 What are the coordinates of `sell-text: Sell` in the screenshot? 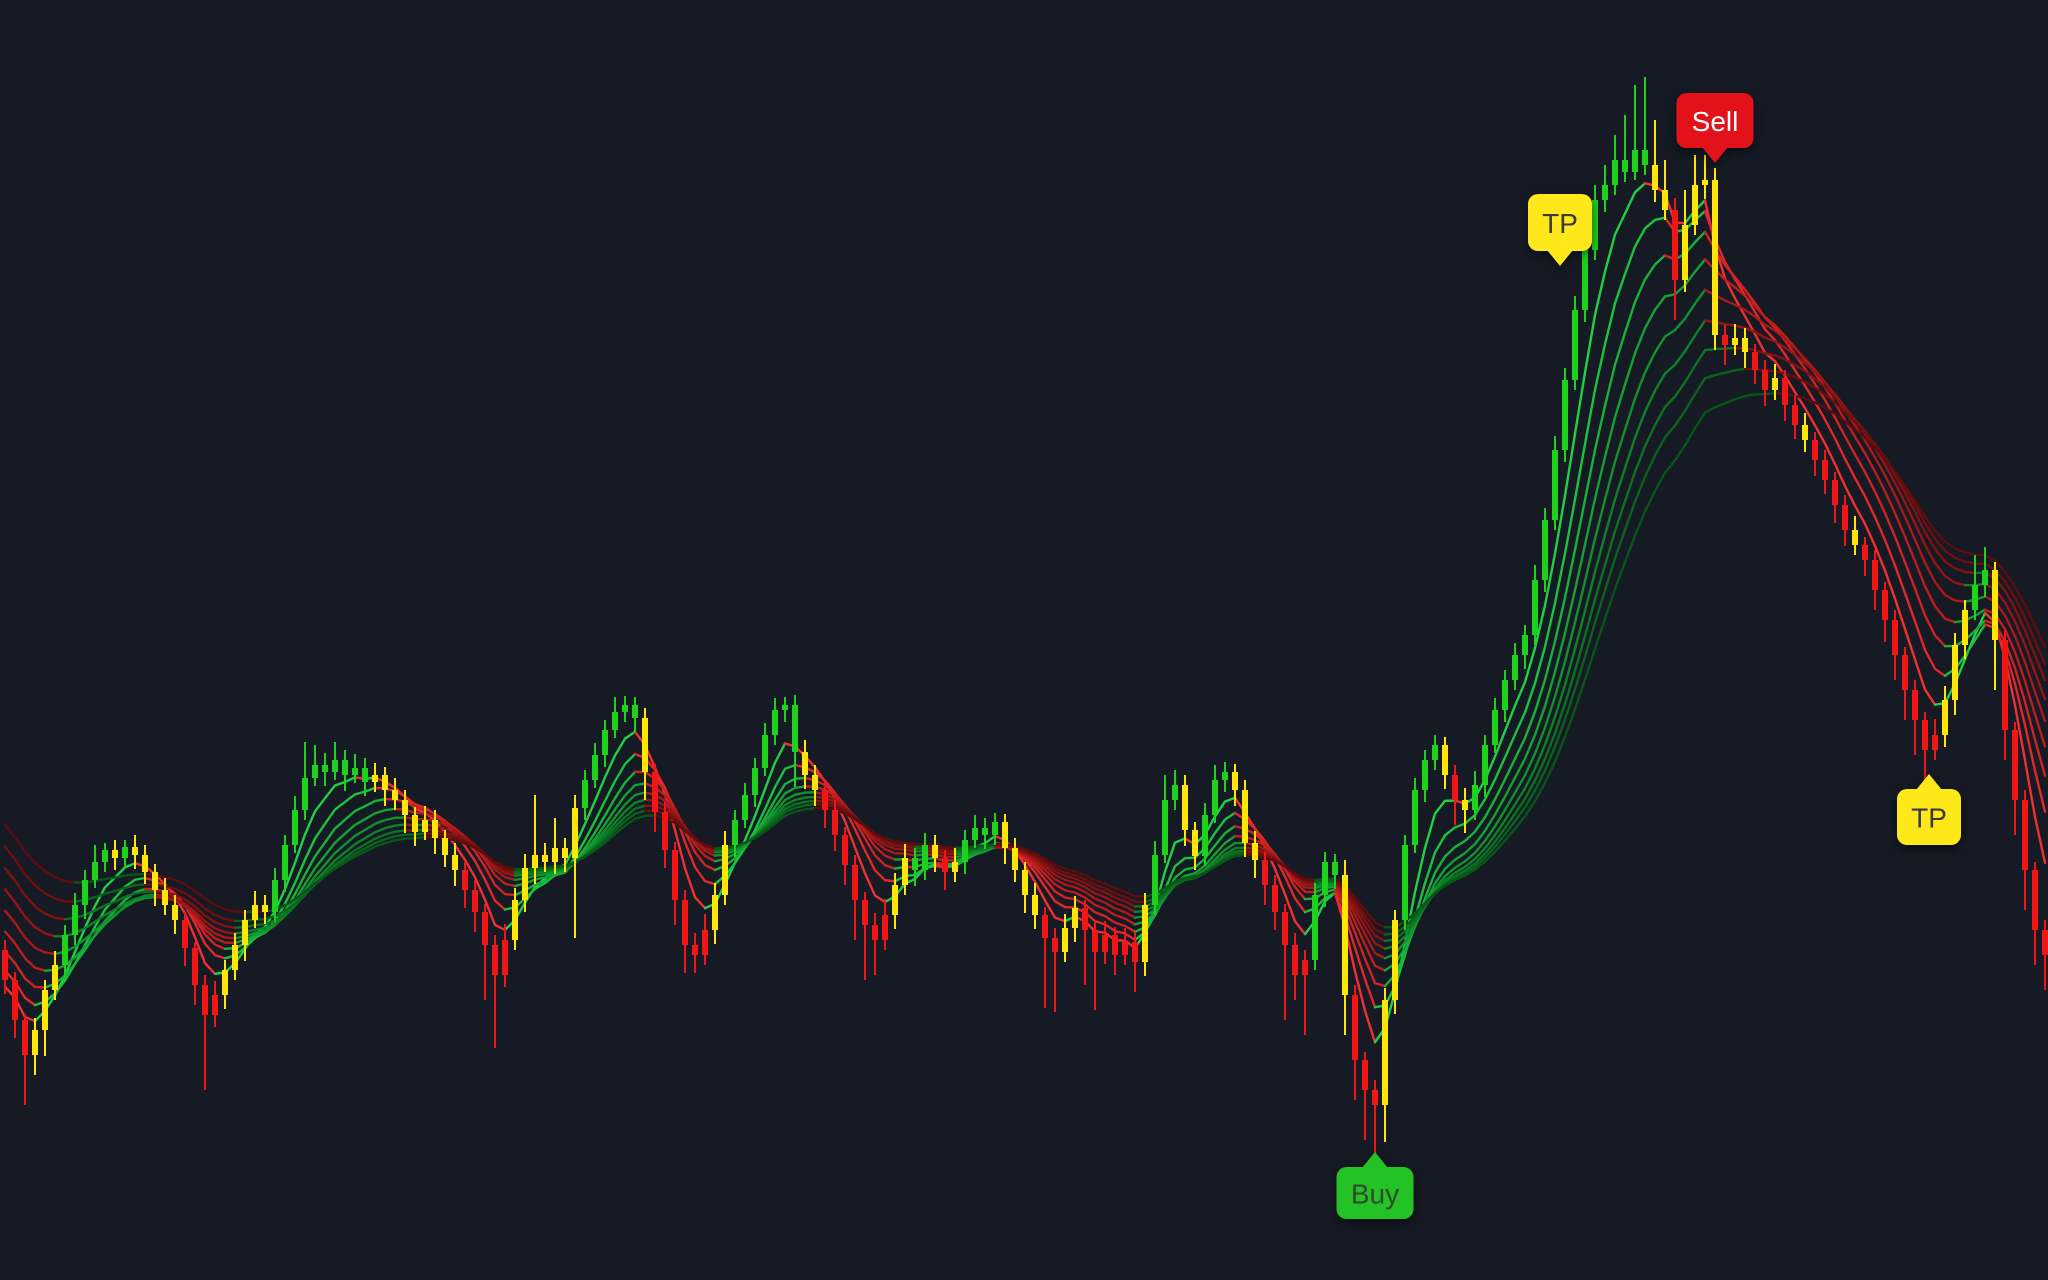 It's located at (1715, 121).